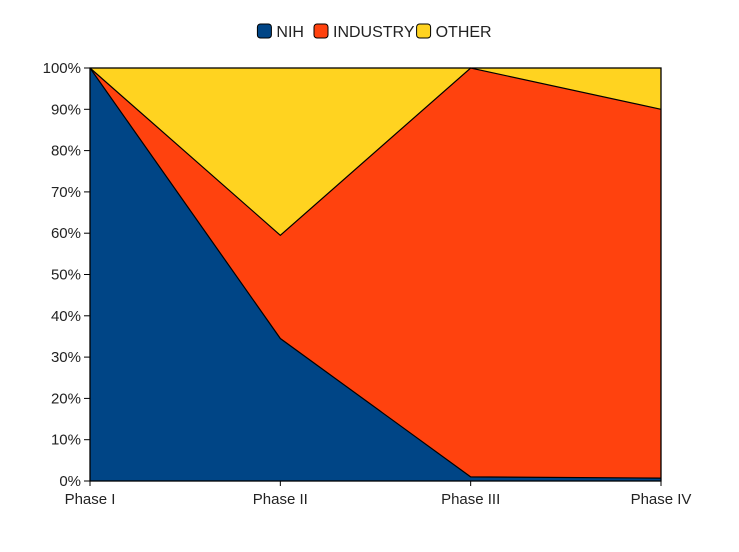 The image size is (739, 552). Describe the element at coordinates (90, 499) in the screenshot. I see `x-tick-label: Phase I` at that location.